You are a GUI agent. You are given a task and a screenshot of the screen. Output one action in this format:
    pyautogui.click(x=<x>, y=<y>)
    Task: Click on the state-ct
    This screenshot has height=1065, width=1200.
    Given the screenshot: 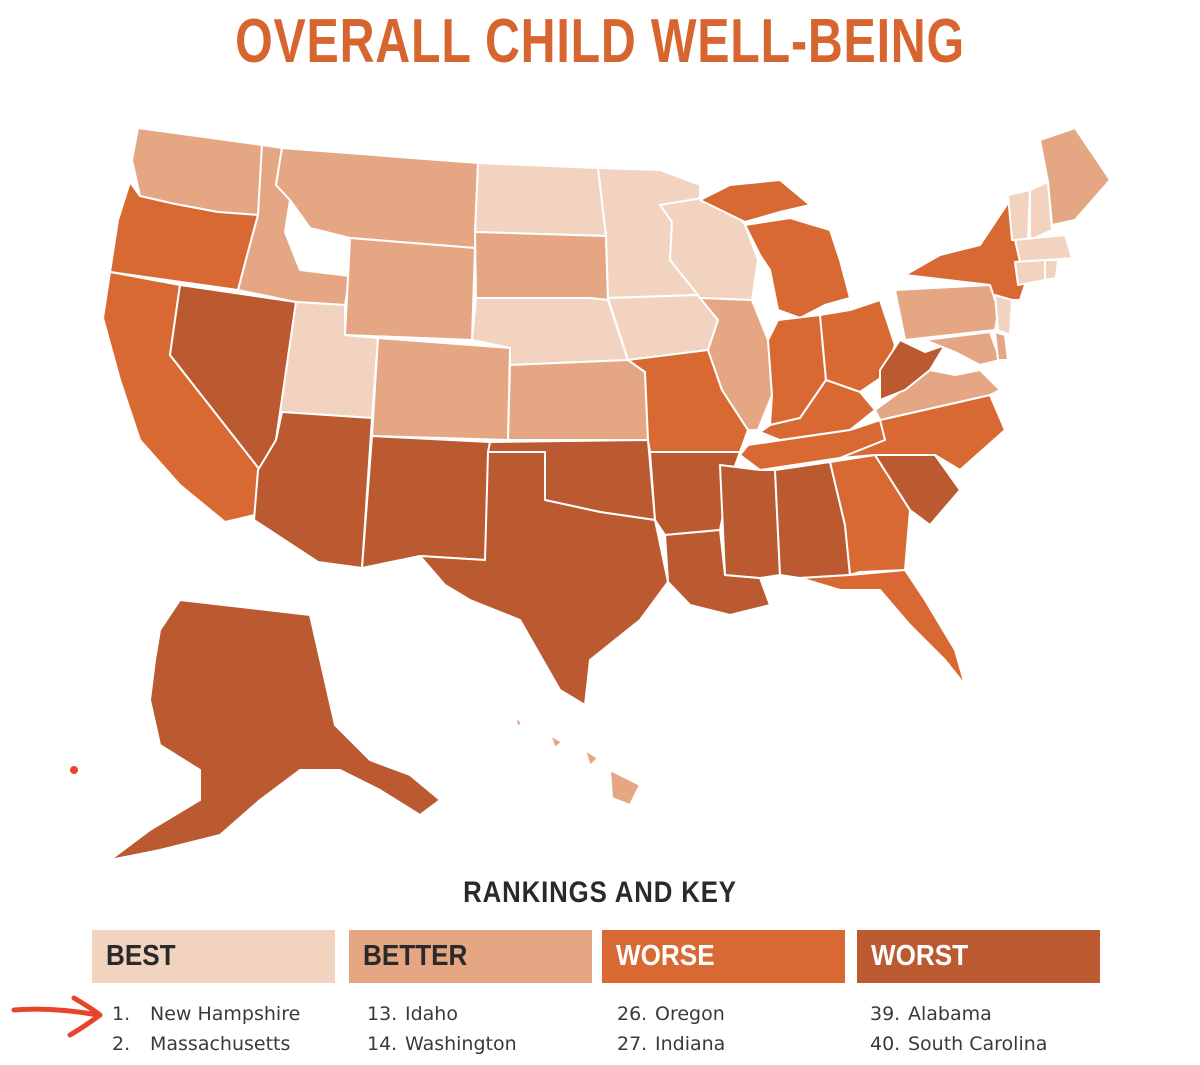 What is the action you would take?
    pyautogui.click(x=1030, y=272)
    